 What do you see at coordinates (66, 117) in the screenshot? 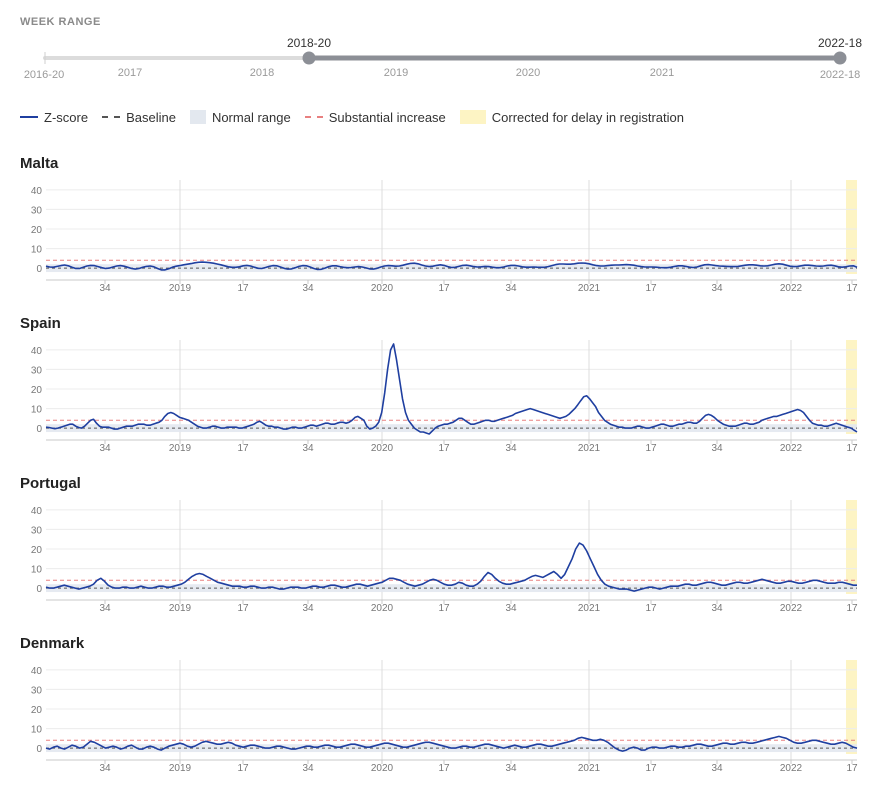
I see `legend-zscore-label: Z-score` at bounding box center [66, 117].